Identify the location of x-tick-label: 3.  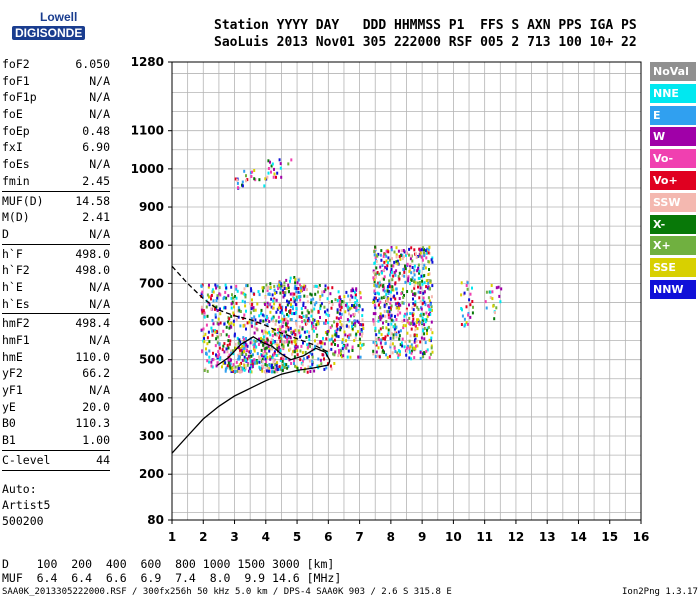
(234, 537).